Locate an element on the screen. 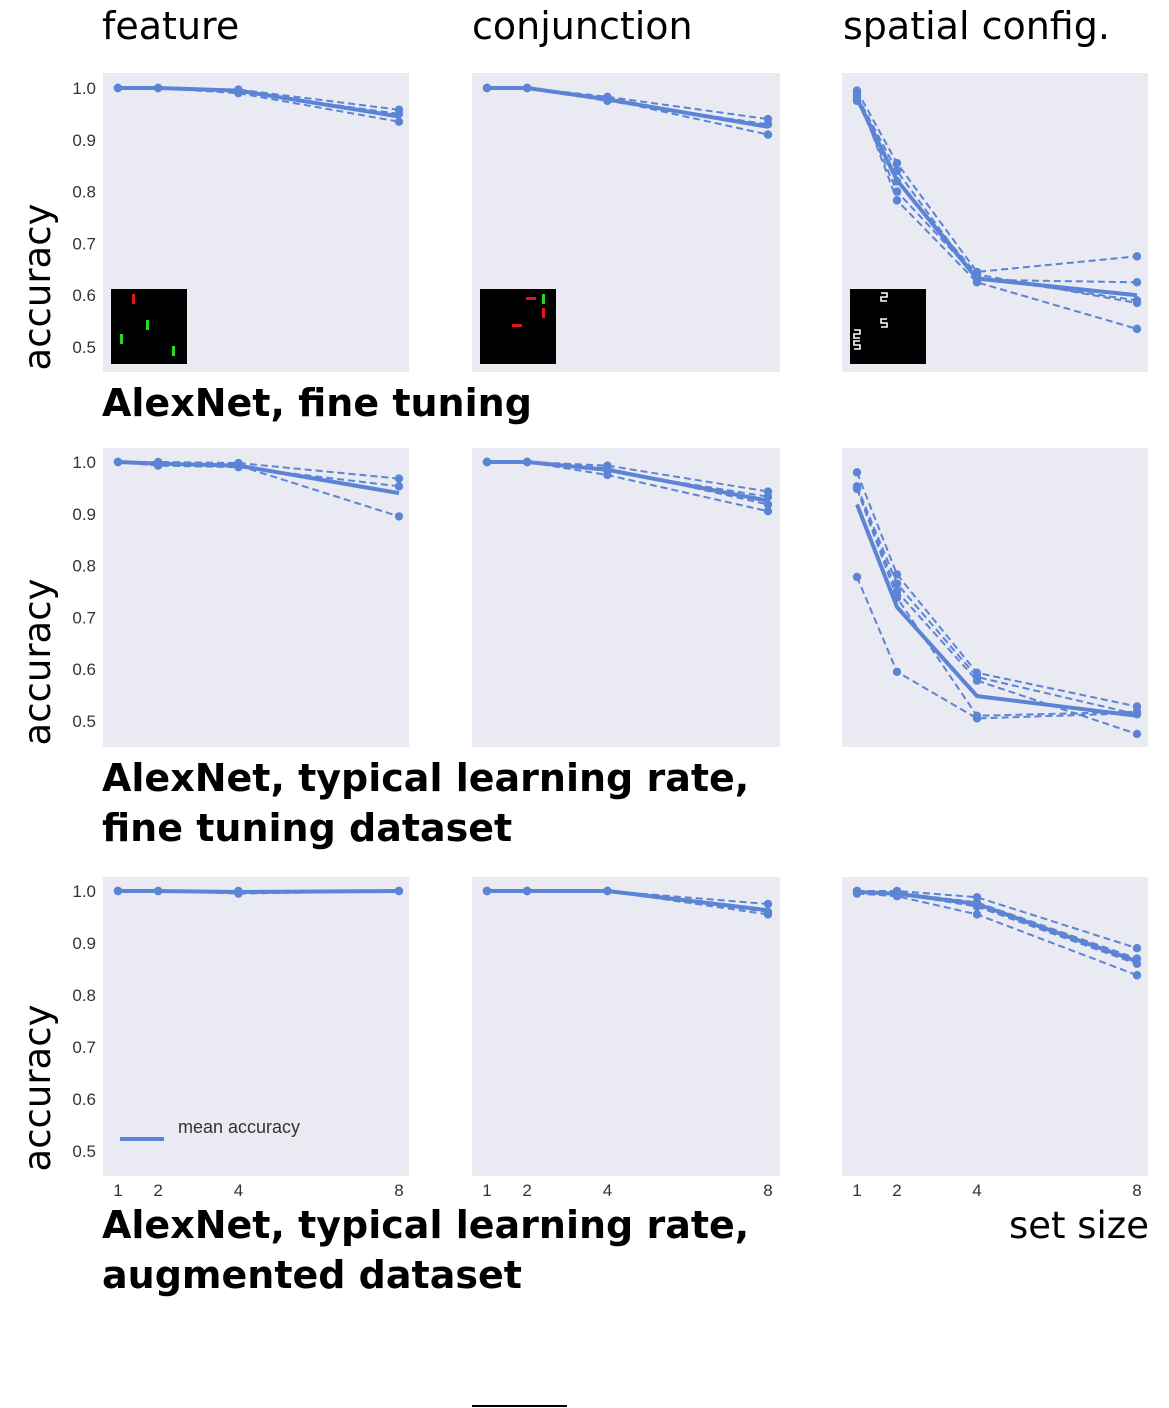 This screenshot has height=1408, width=1169. legend-label: mean accuracy is located at coordinates (239, 1127).